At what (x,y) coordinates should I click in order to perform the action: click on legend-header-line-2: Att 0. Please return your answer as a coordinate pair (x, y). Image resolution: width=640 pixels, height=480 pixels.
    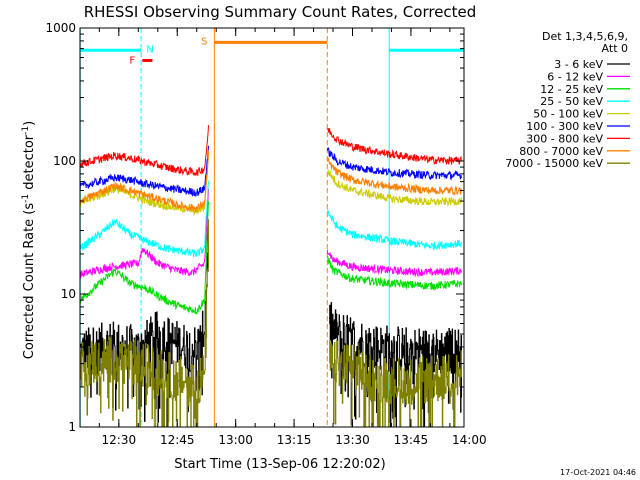
    Looking at the image, I should click on (615, 48).